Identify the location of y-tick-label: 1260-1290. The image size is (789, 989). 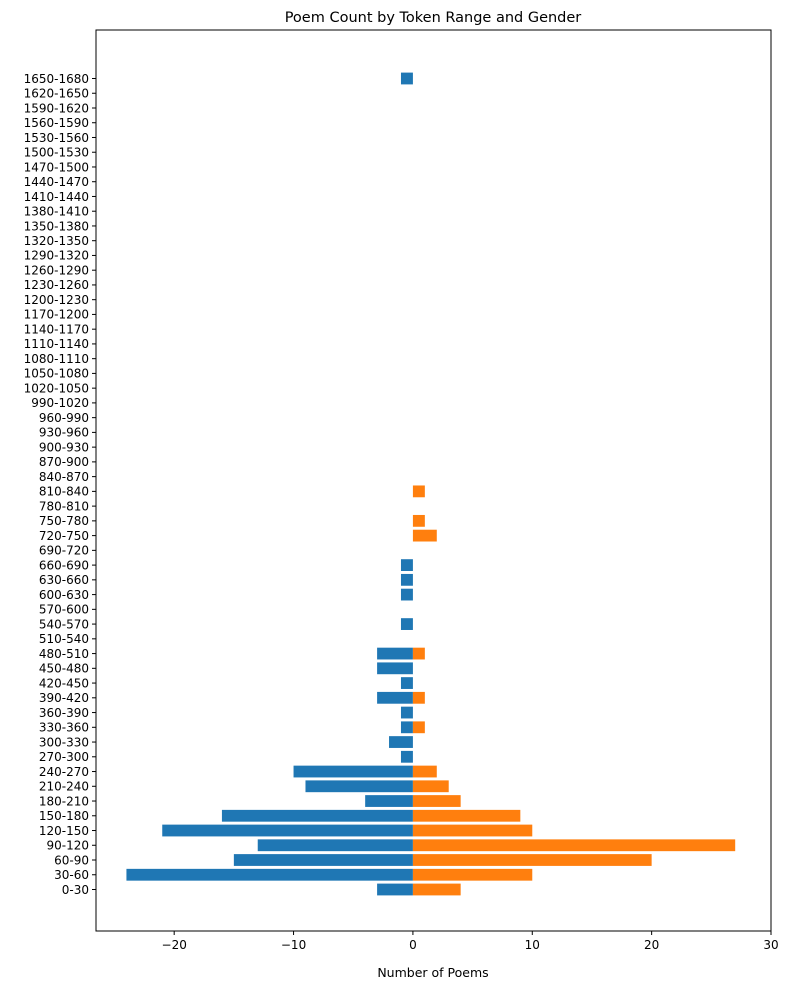
(56, 270).